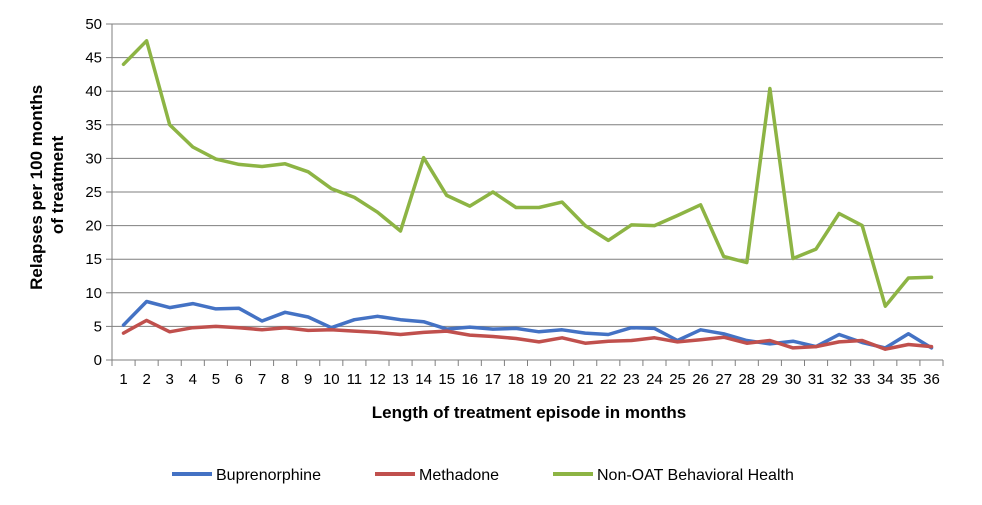 The width and height of the screenshot is (982, 505). I want to click on x-tick-label: 10, so click(331, 379).